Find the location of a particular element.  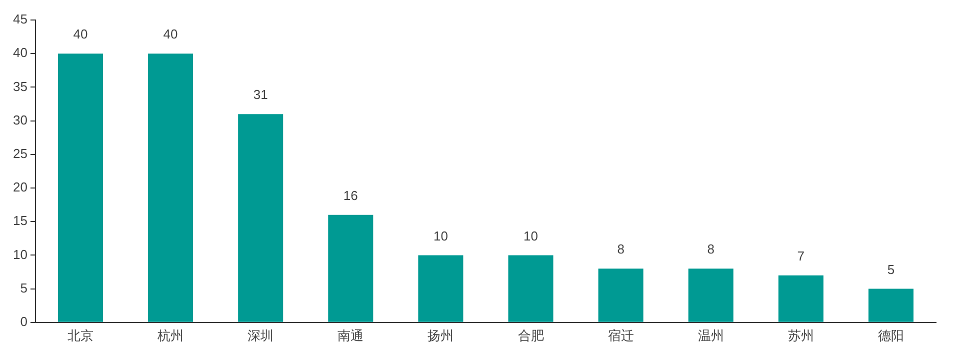

x-tick-label: 北京 is located at coordinates (80, 335).